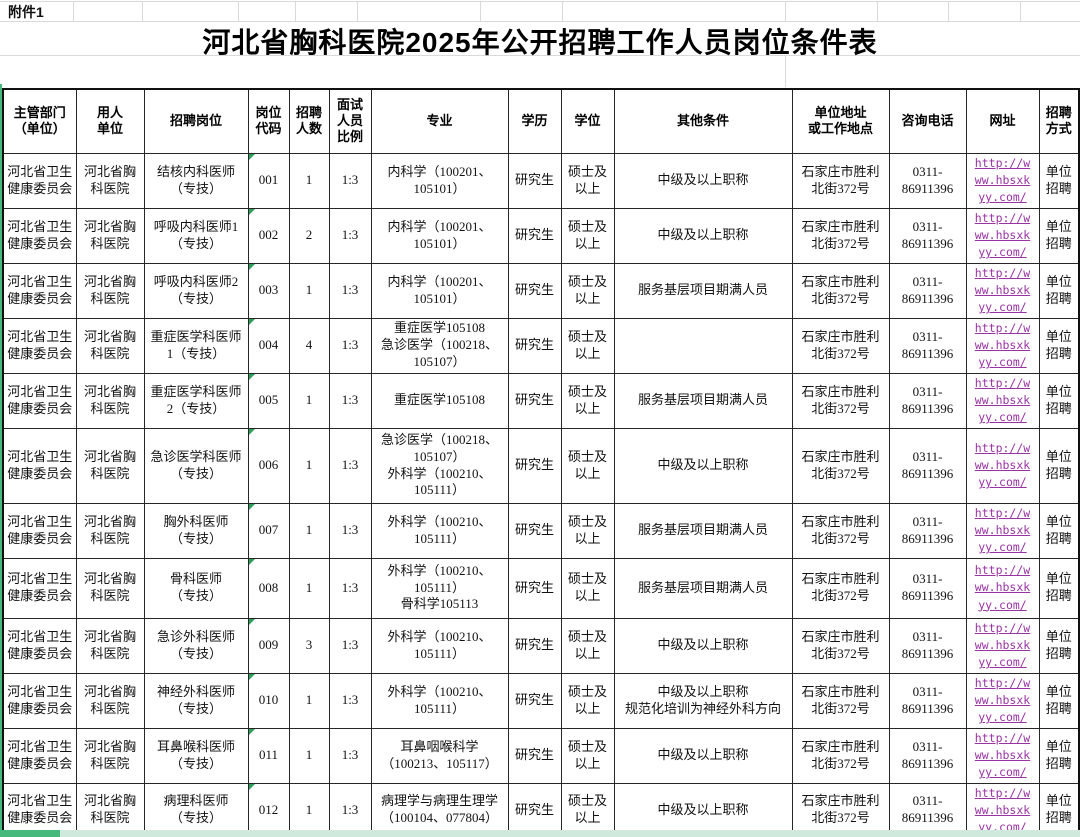  I want to click on position-code-cell: 010, so click(268, 700).